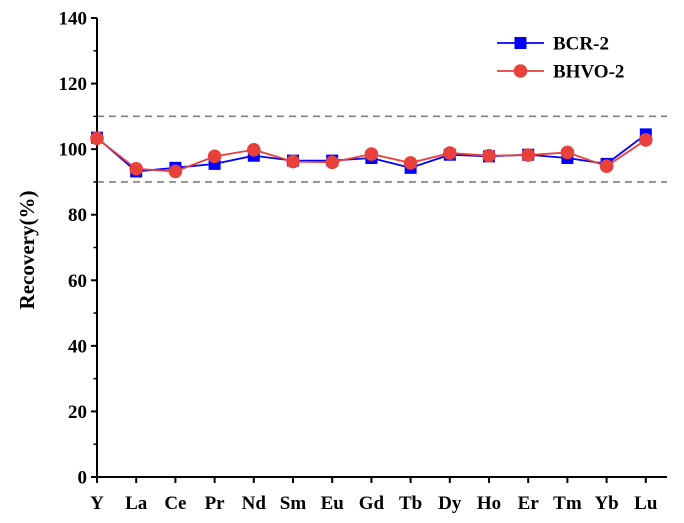  Describe the element at coordinates (215, 503) in the screenshot. I see `x-tick-label: Pr` at that location.